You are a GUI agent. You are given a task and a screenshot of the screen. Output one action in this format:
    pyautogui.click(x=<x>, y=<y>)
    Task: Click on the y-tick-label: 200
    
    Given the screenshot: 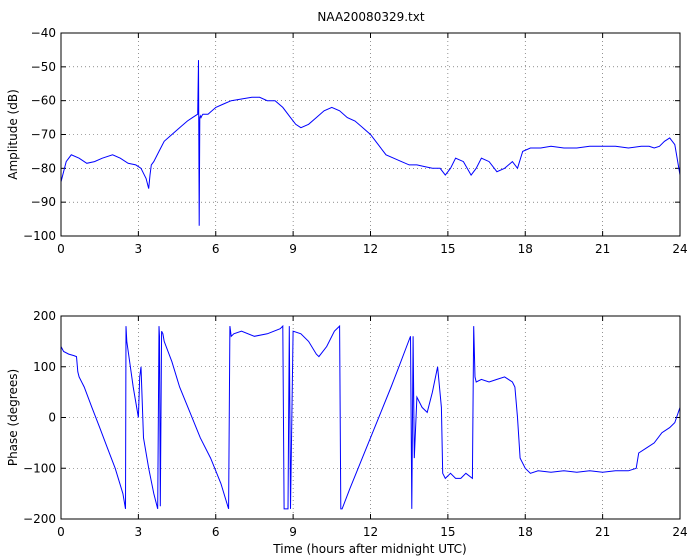 What is the action you would take?
    pyautogui.click(x=44, y=316)
    